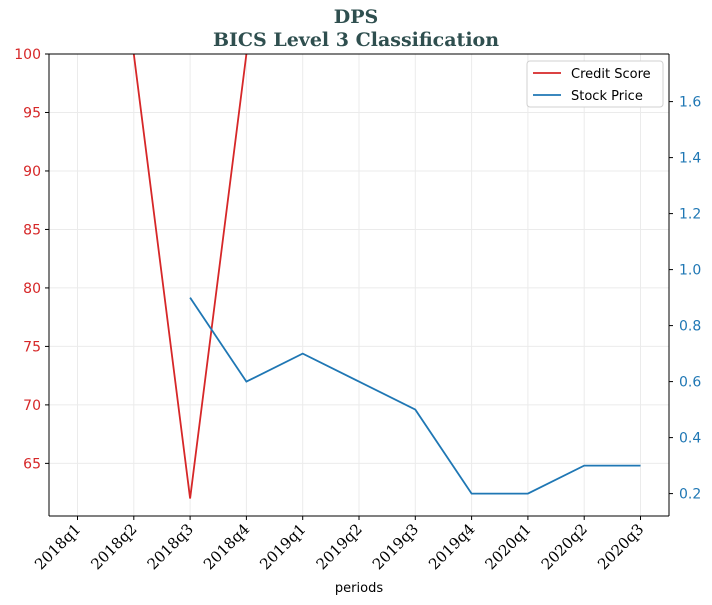 This screenshot has height=605, width=712. Describe the element at coordinates (595, 84) in the screenshot. I see `legend: Credit Score Stock Price` at that location.